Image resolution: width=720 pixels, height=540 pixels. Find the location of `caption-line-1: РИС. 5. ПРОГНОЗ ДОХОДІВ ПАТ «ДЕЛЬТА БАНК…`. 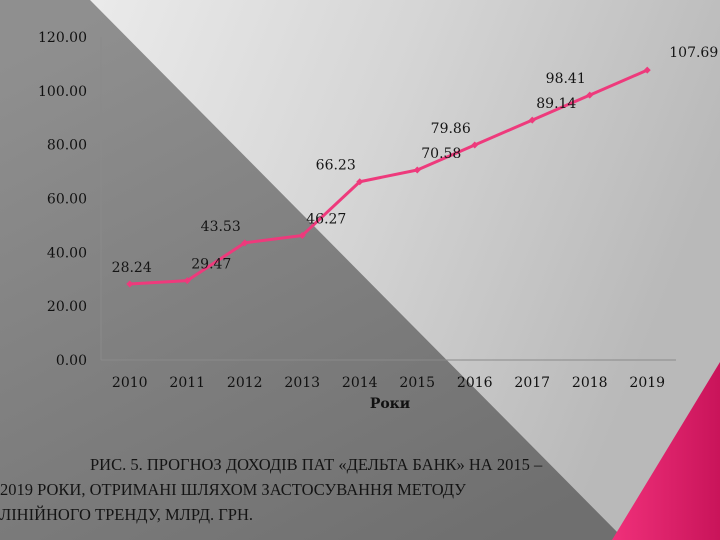

caption-line-1: РИС. 5. ПРОГНОЗ ДОХОДІВ ПАТ «ДЕЛЬТА БАНК… is located at coordinates (316, 464).